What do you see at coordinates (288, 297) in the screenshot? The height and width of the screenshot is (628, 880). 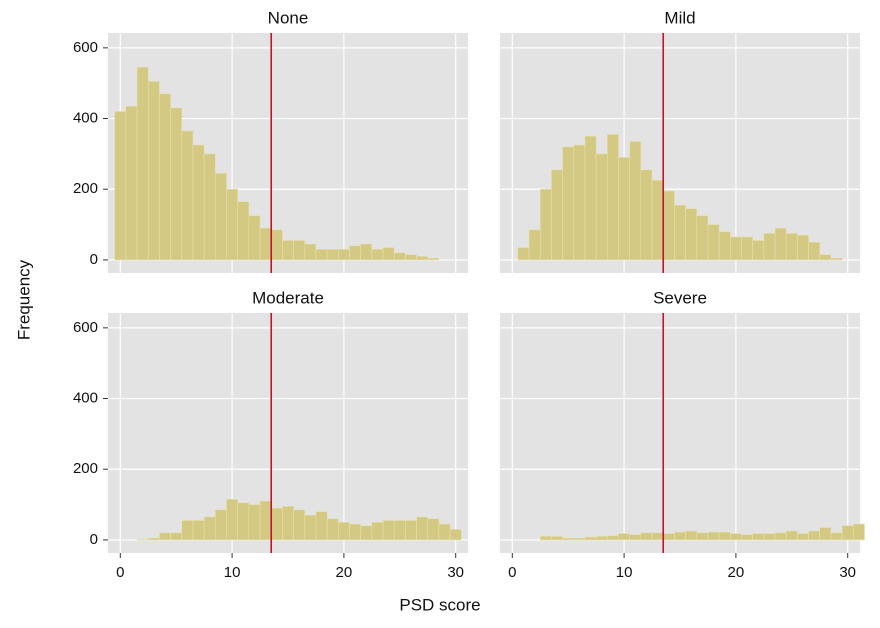 I see `facet-title: Moderate` at bounding box center [288, 297].